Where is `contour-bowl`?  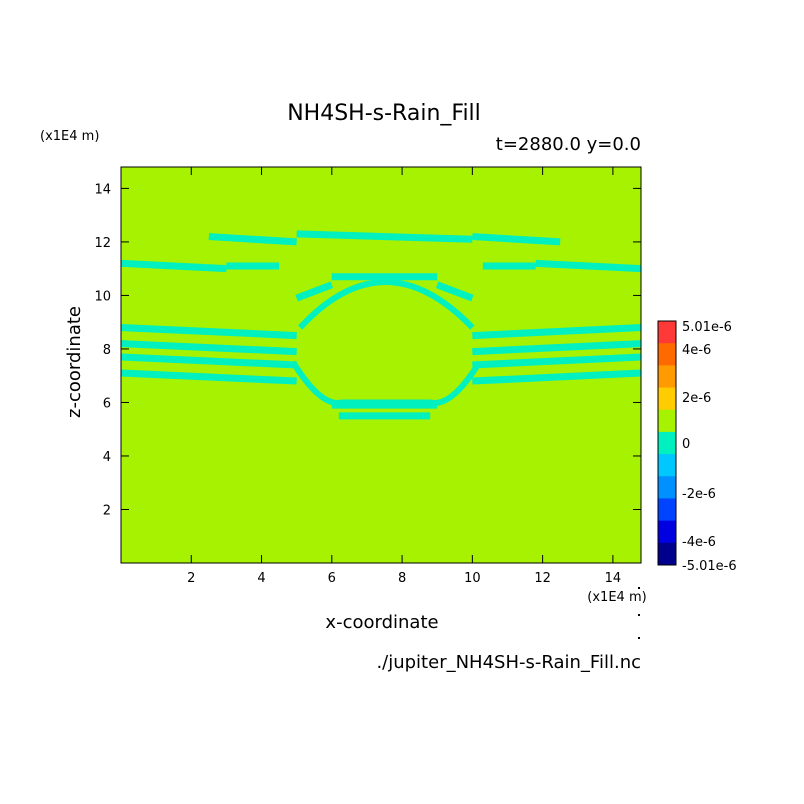 contour-bowl is located at coordinates (386, 383).